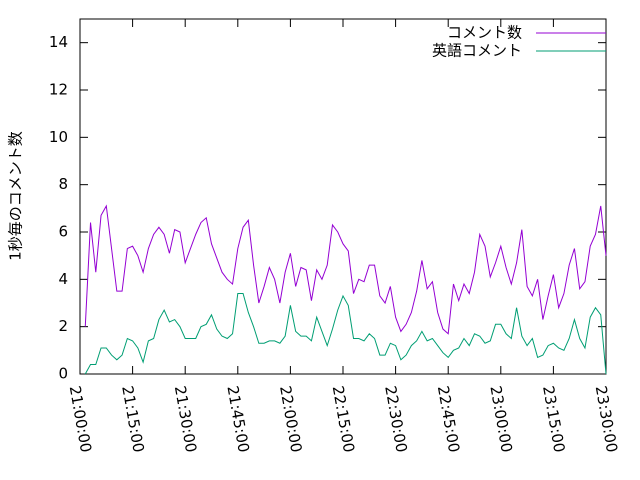 The width and height of the screenshot is (640, 480). Describe the element at coordinates (80, 418) in the screenshot. I see `x-tick-label: 21:00:00` at that location.